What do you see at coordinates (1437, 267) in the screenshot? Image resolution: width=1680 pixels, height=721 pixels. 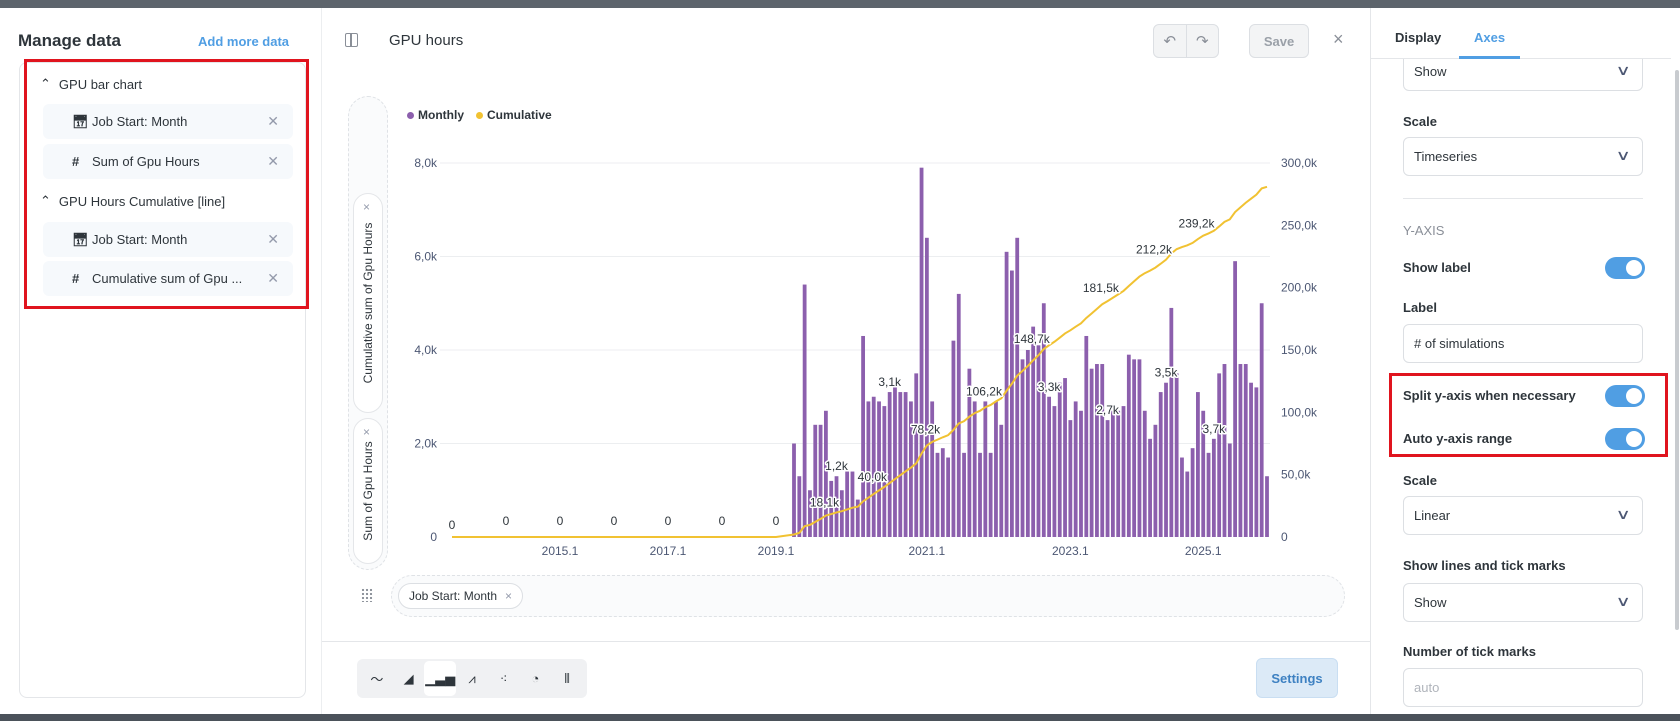 I see `show-label-label: Show label` at bounding box center [1437, 267].